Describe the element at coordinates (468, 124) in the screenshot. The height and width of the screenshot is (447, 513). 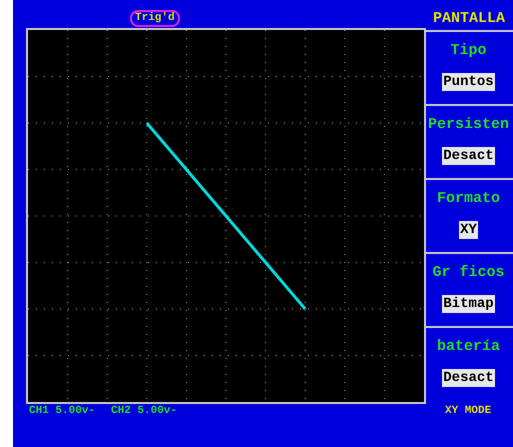
I see `text: Persisten` at that location.